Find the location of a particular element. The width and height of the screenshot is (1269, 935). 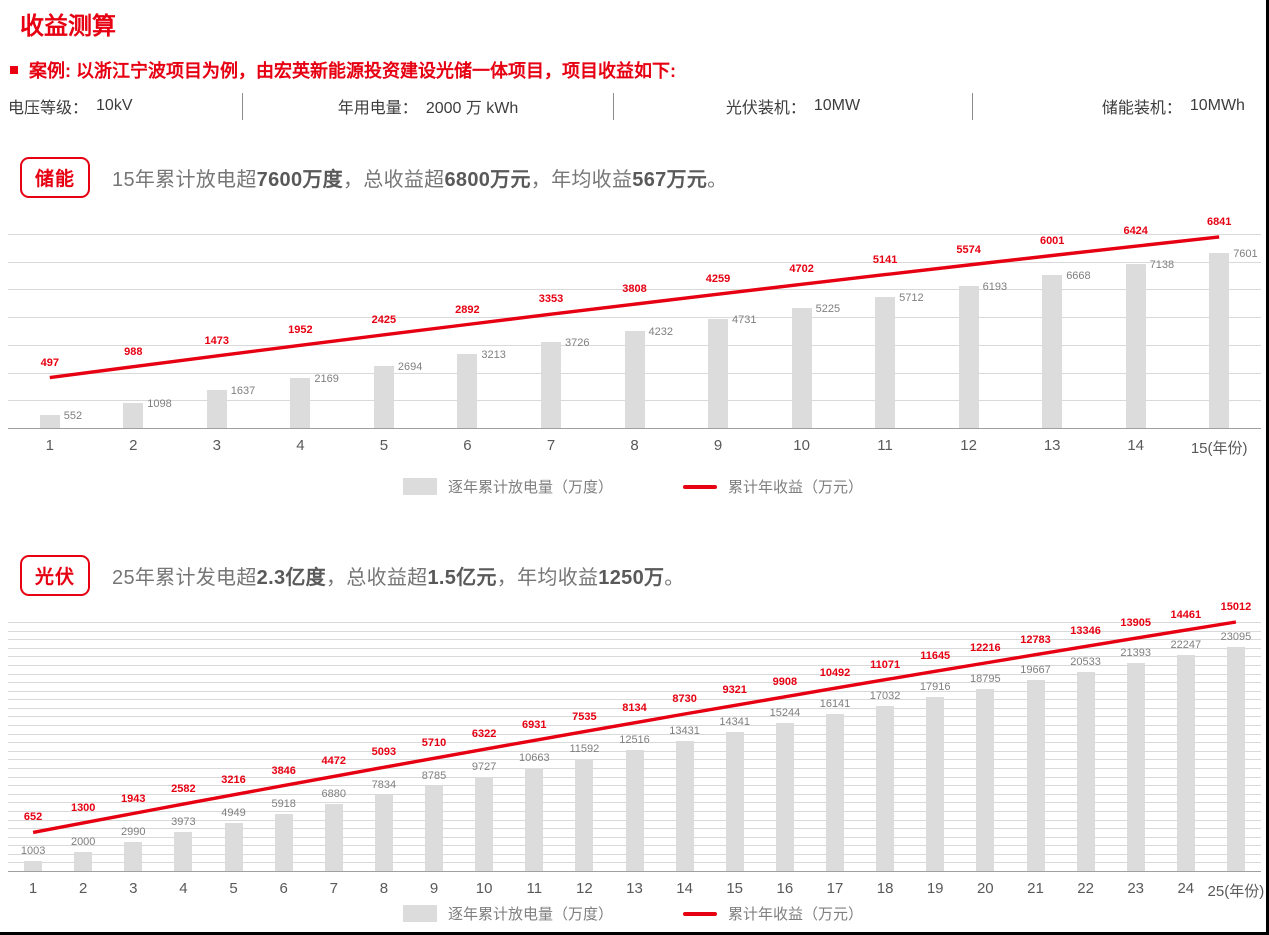

bar-value-label: 17916 is located at coordinates (935, 687).